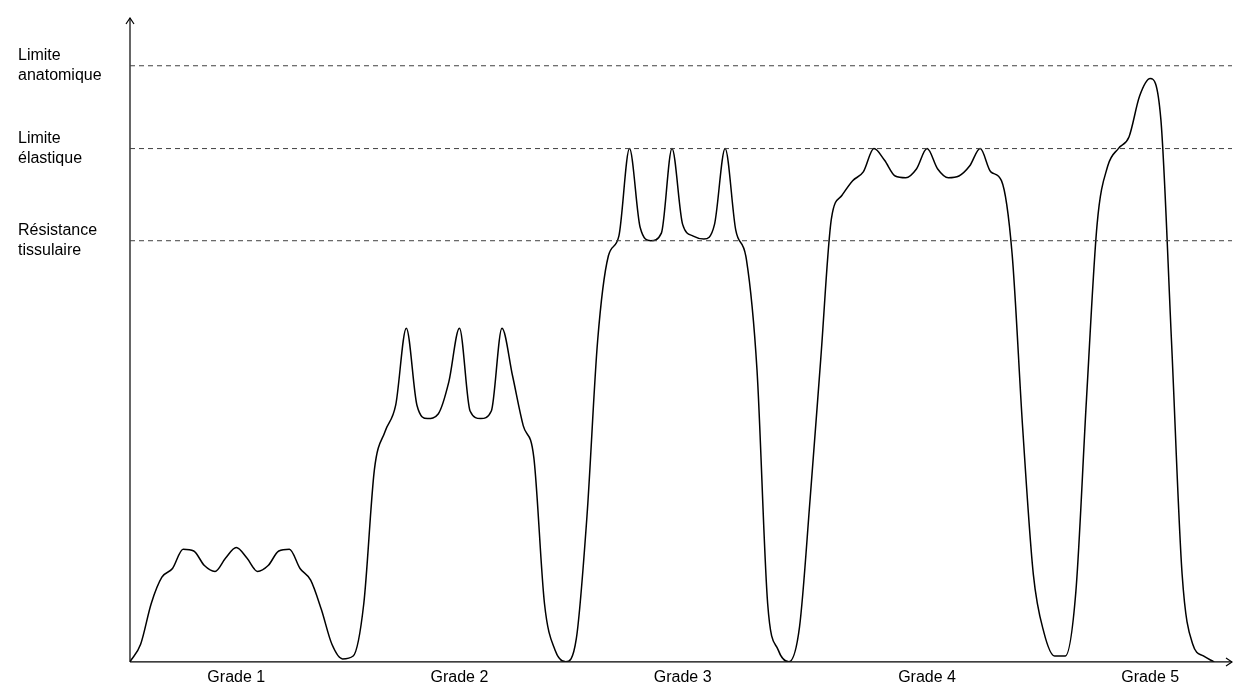  What do you see at coordinates (60, 65) in the screenshot?
I see `ref-line-label: Limite anatomique` at bounding box center [60, 65].